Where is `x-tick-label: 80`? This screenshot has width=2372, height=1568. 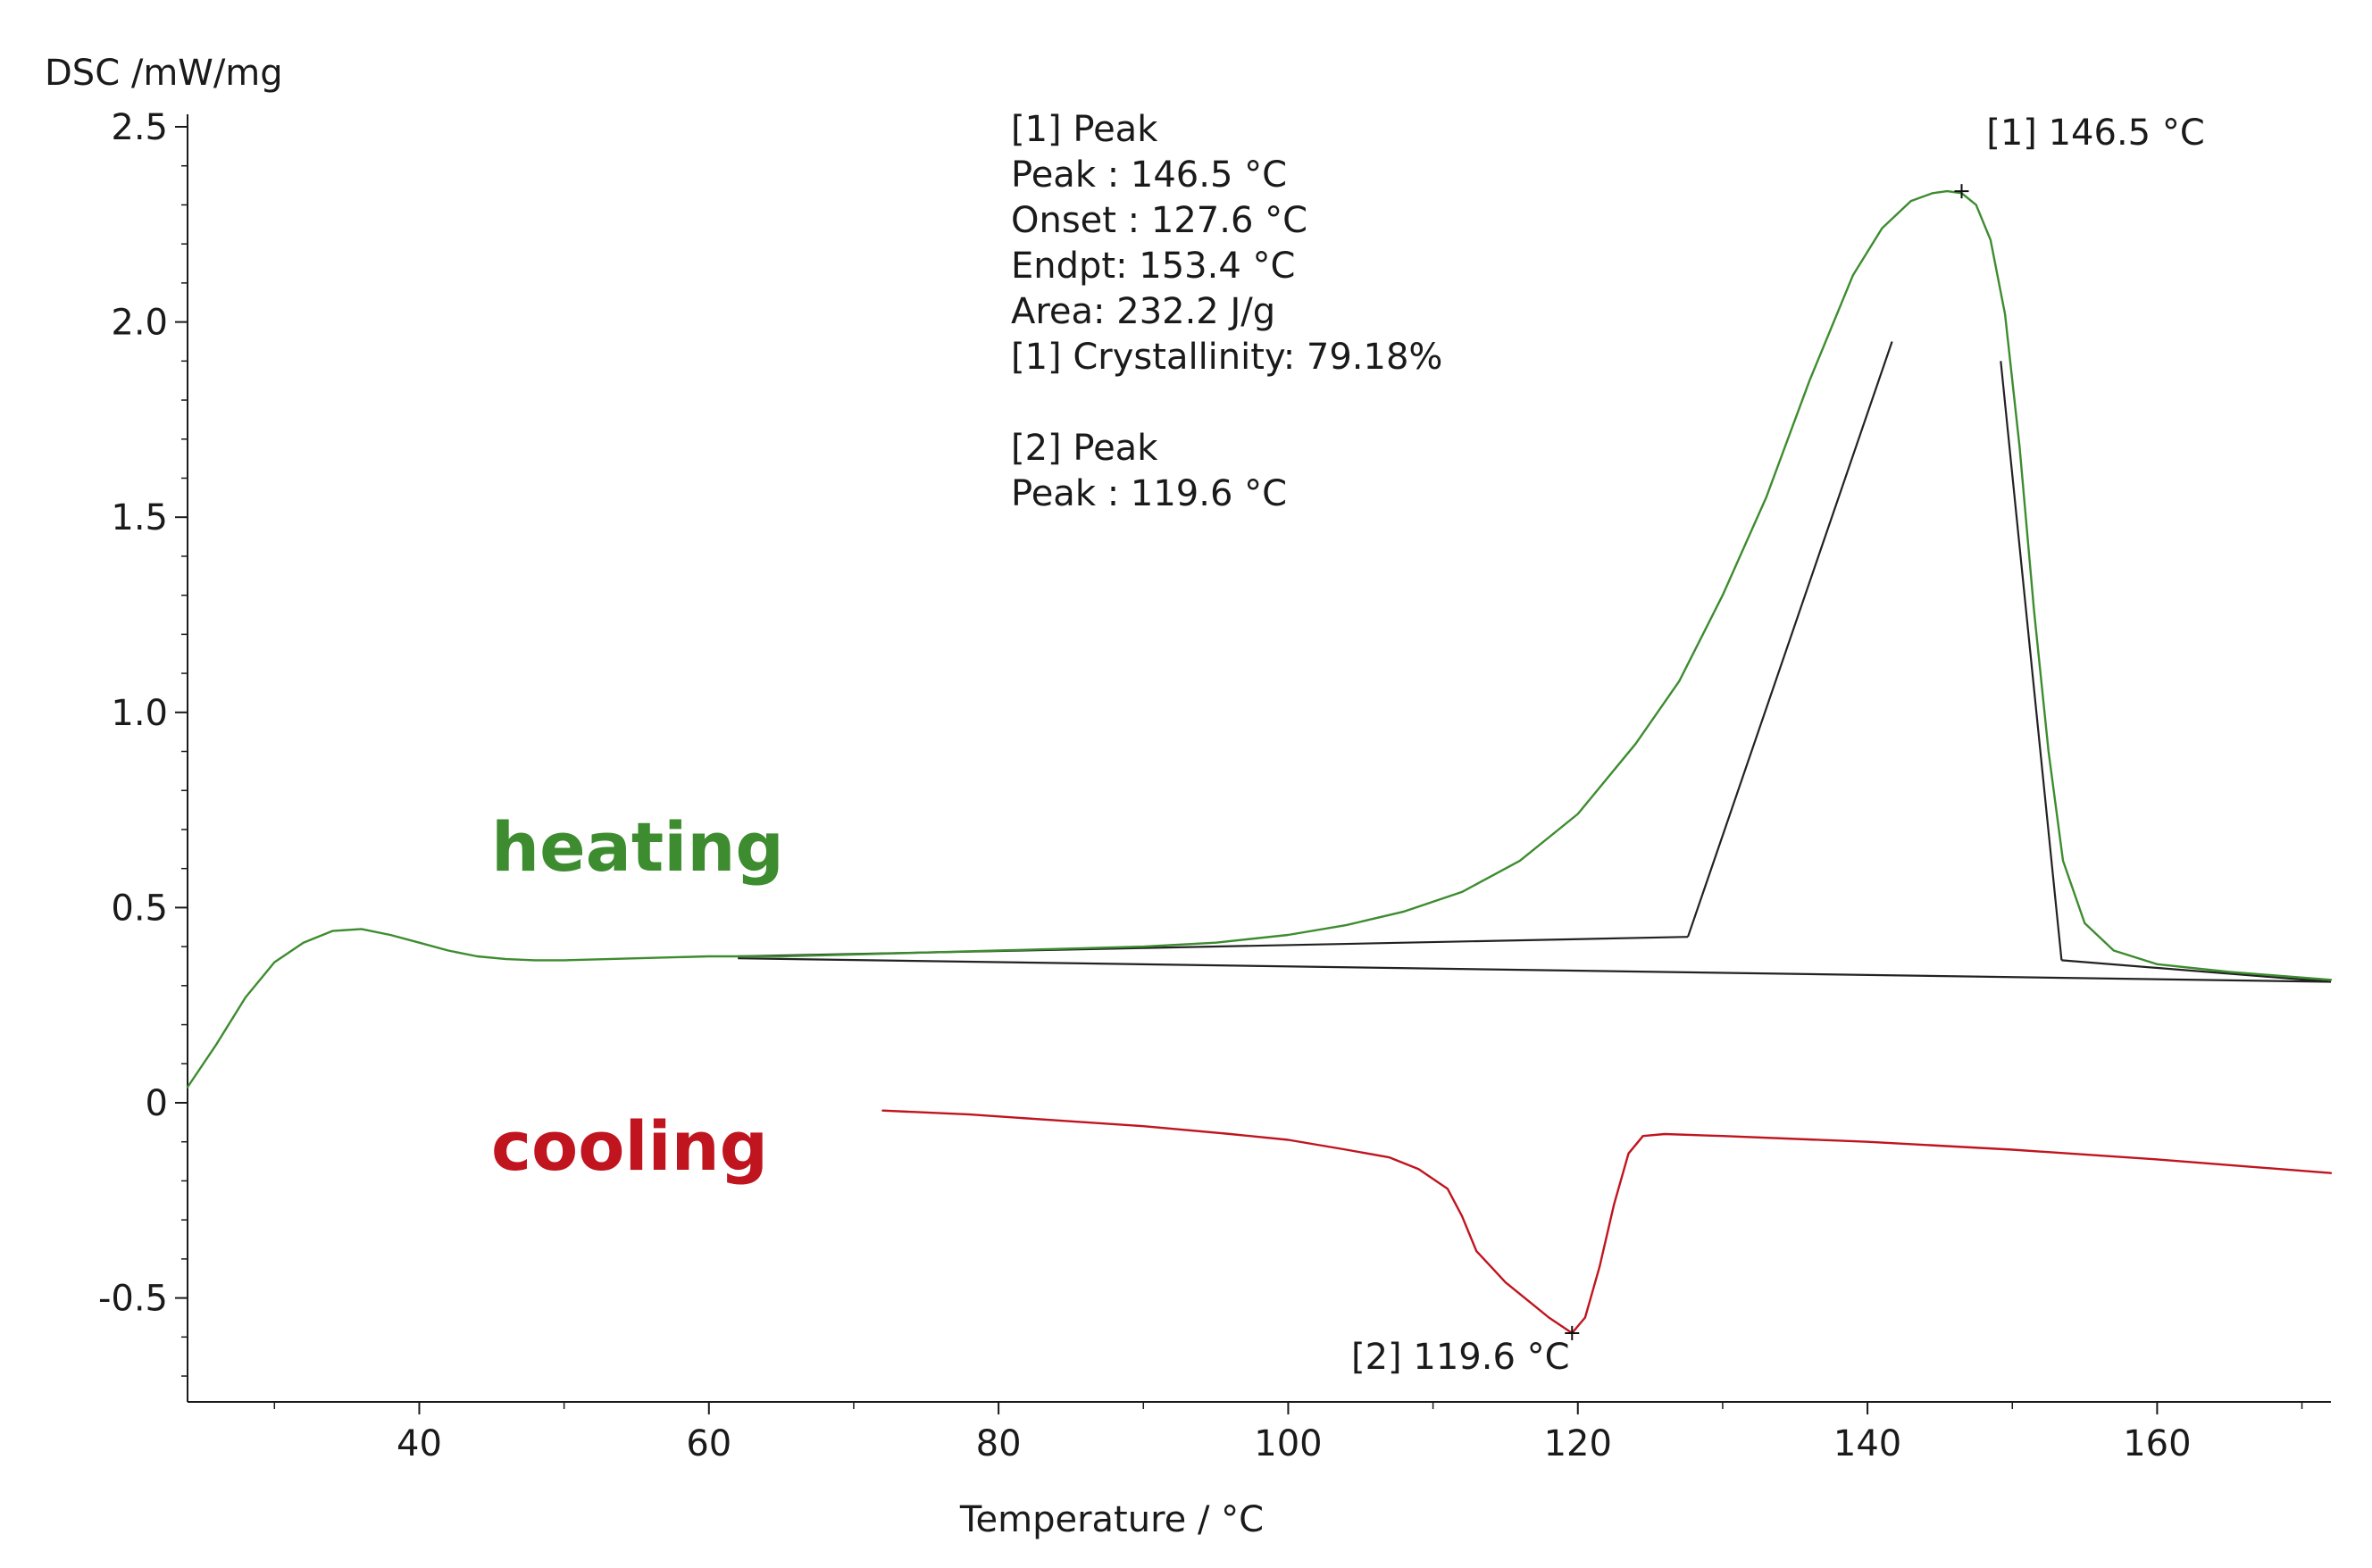
x-tick-label: 80 is located at coordinates (999, 1443).